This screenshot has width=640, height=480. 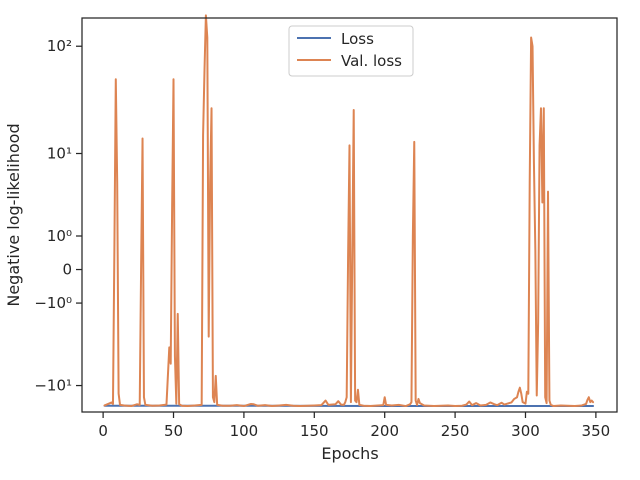 I want to click on x-axis: 0 50 100 150 200 250 300 350, so click(x=354, y=426).